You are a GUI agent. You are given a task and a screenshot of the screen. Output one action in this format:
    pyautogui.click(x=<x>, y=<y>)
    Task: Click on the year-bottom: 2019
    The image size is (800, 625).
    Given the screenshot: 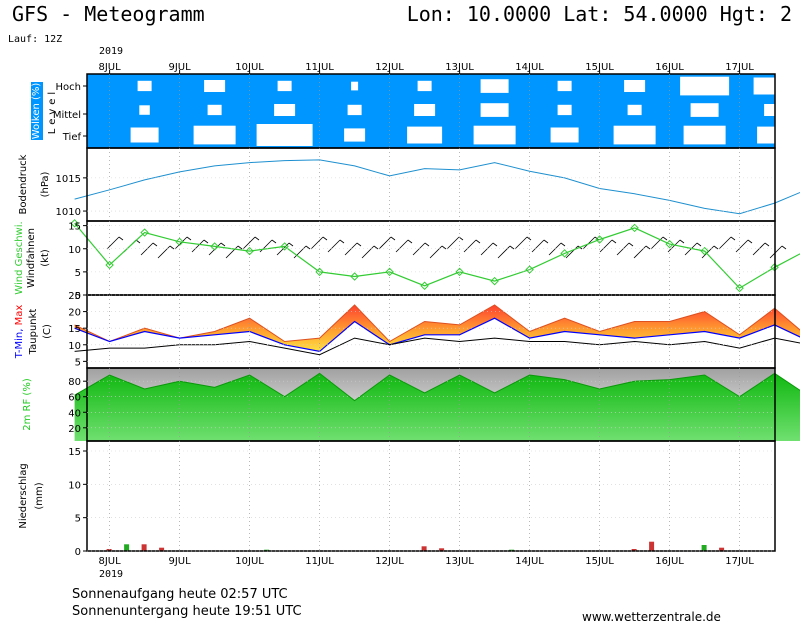 What is the action you would take?
    pyautogui.click(x=111, y=574)
    